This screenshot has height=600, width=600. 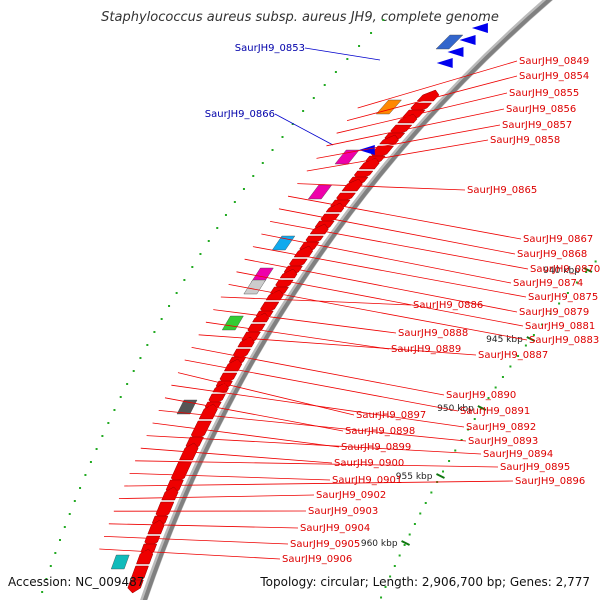 I want to click on tick-label: 960 kbp, so click(x=379, y=544).